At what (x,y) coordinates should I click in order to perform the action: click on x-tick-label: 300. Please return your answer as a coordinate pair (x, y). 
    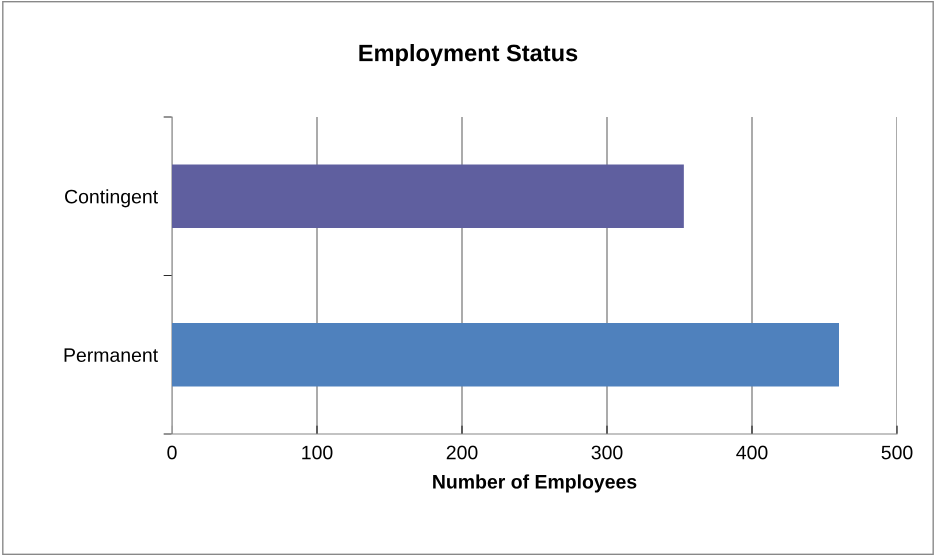
    Looking at the image, I should click on (607, 453).